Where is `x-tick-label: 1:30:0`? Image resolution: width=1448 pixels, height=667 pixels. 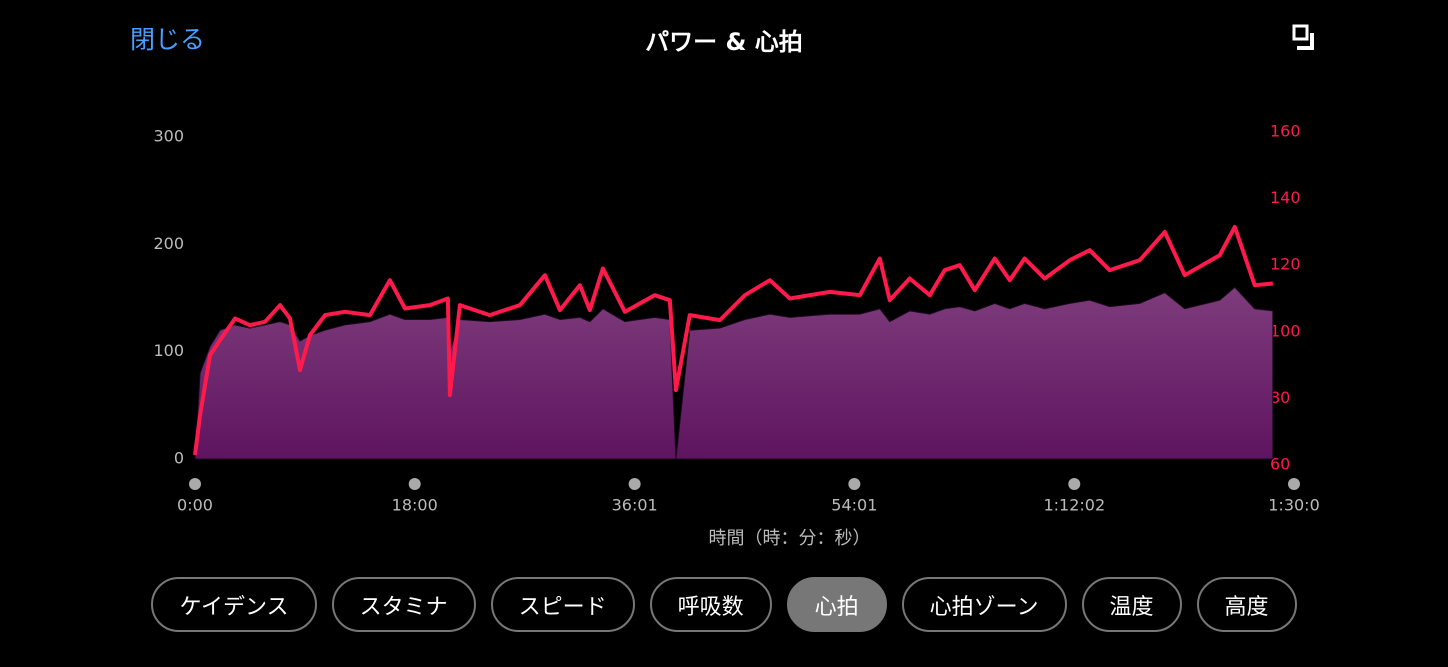
x-tick-label: 1:30:0 is located at coordinates (1294, 505).